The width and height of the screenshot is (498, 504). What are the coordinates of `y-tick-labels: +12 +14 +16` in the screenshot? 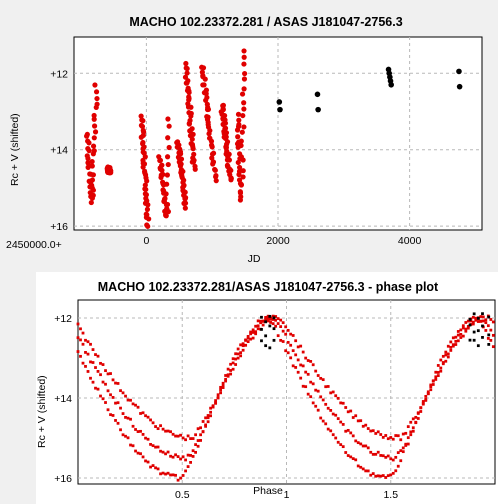 It's located at (59, 150).